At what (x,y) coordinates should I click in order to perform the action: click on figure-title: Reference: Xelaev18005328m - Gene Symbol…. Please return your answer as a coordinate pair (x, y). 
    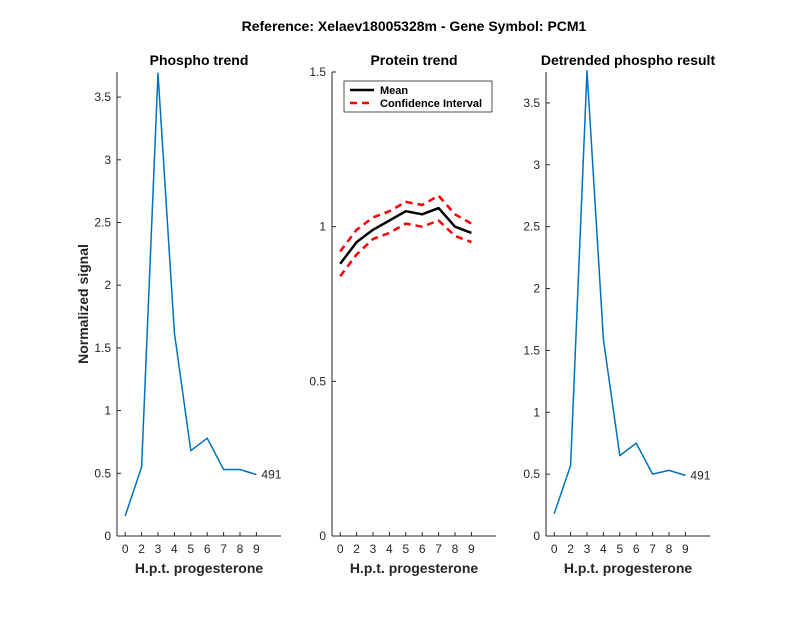
    Looking at the image, I should click on (414, 26).